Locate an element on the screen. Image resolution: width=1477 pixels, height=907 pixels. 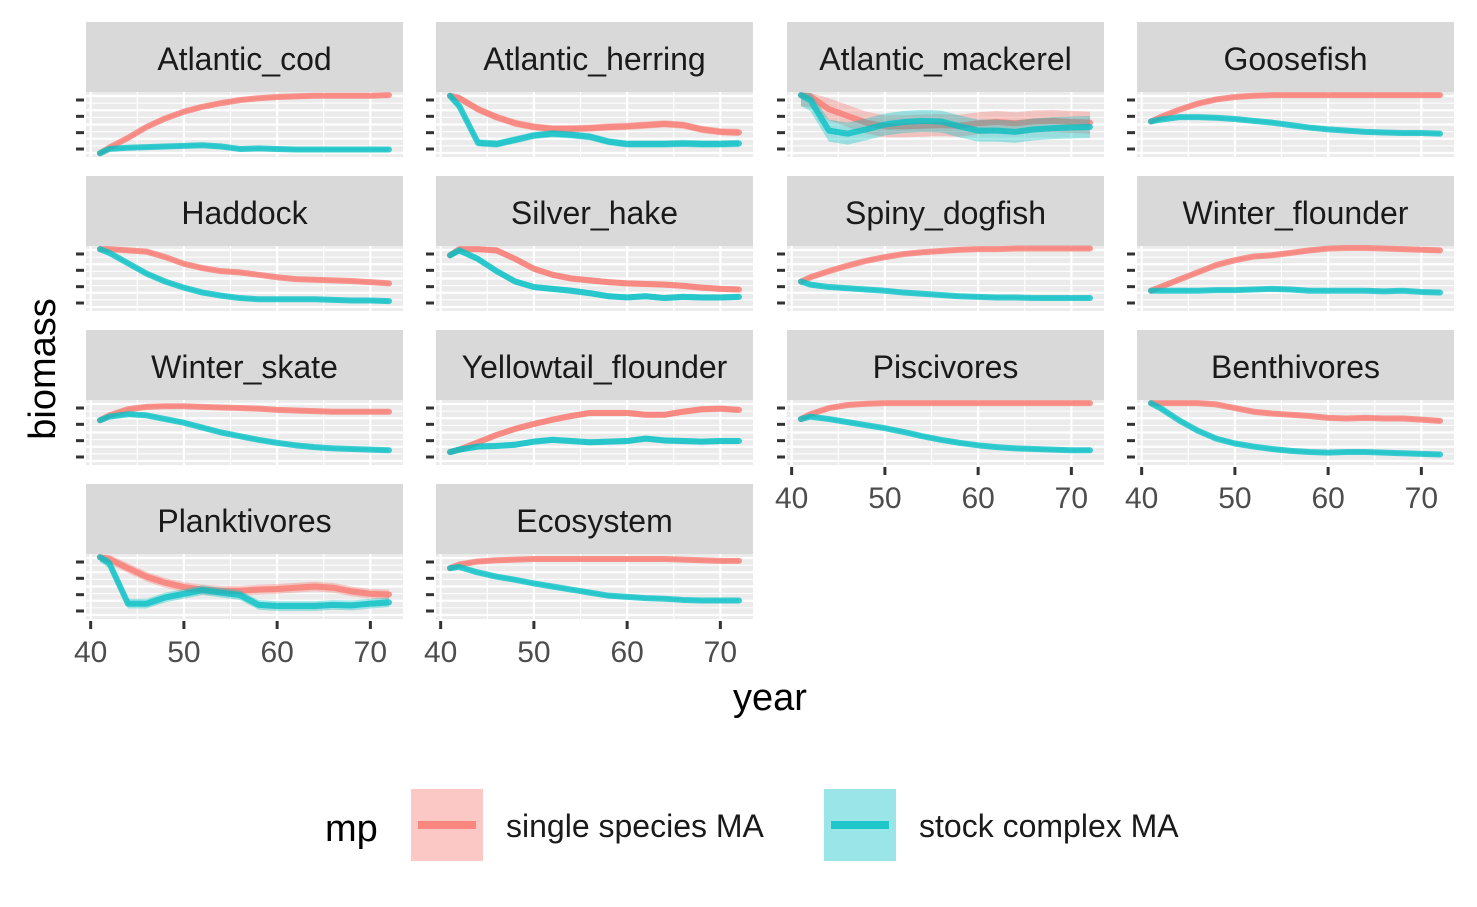
strip-title: Atlantic_herring is located at coordinates (594, 59).